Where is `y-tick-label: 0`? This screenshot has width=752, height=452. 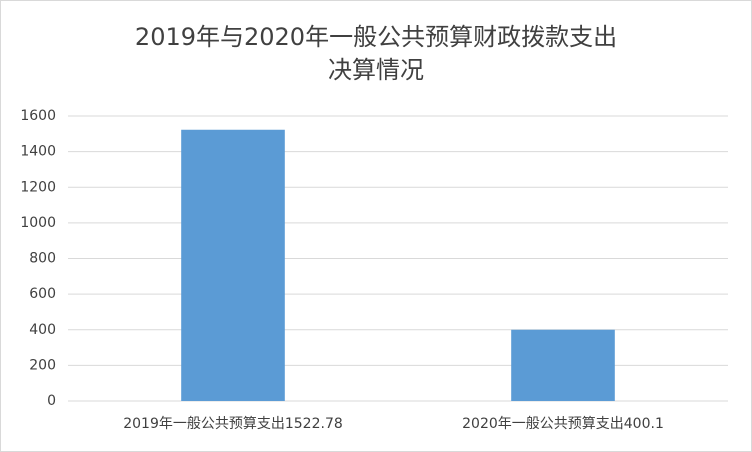 y-tick-label: 0 is located at coordinates (51, 401).